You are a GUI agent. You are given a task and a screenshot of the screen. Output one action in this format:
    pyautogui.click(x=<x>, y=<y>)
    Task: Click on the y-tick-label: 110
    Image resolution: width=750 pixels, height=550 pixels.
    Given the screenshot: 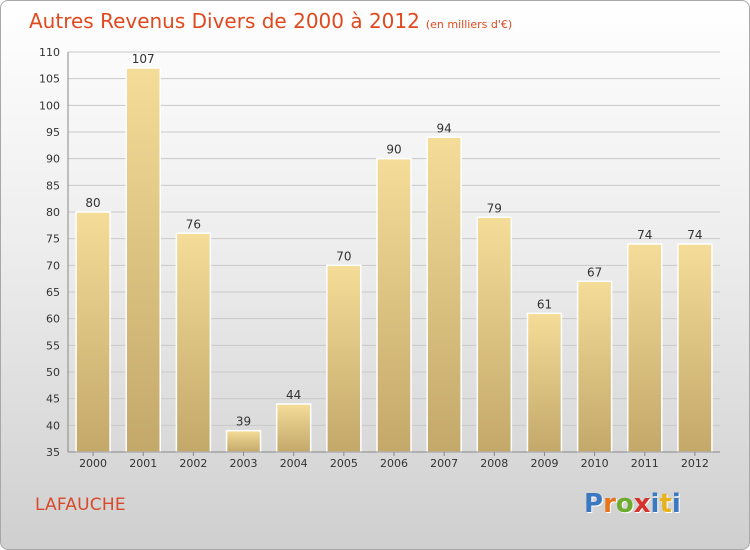 What is the action you would take?
    pyautogui.click(x=49, y=52)
    